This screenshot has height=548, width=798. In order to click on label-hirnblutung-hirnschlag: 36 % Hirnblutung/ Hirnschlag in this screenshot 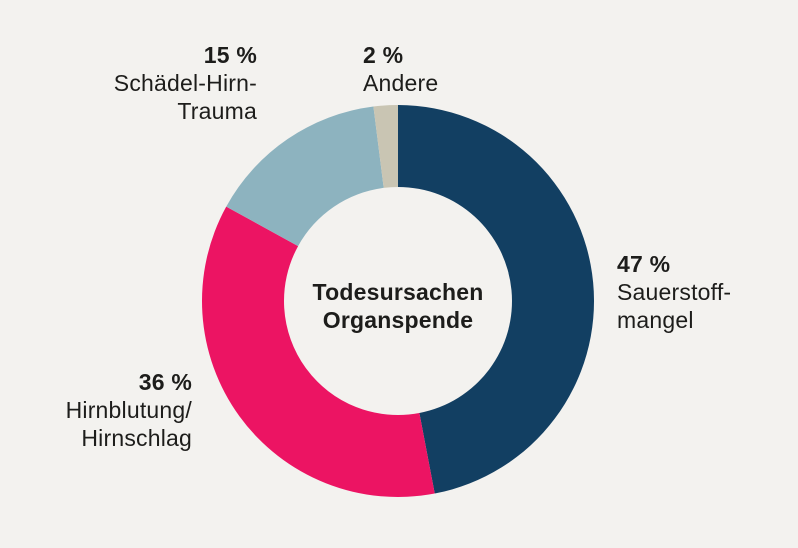, I will do `click(129, 410)`.